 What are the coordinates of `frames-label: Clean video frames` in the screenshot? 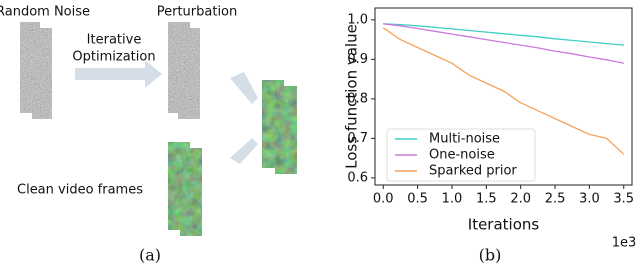 It's located at (80, 190).